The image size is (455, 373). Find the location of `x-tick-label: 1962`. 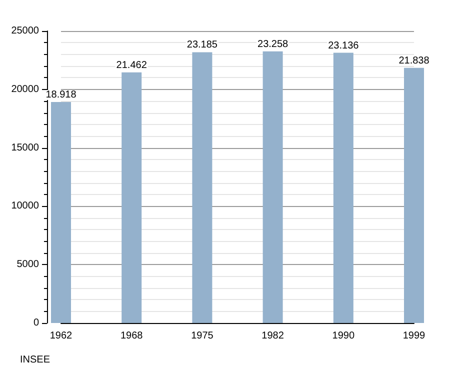

x-tick-label: 1962 is located at coordinates (61, 336).